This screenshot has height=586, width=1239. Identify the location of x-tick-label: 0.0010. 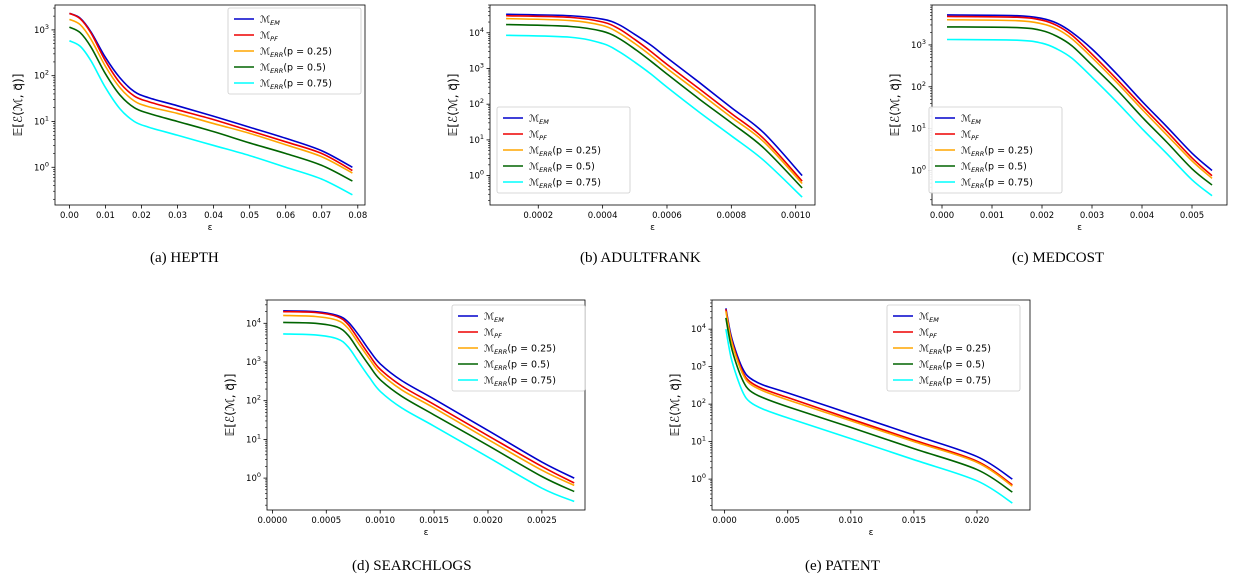
(796, 216).